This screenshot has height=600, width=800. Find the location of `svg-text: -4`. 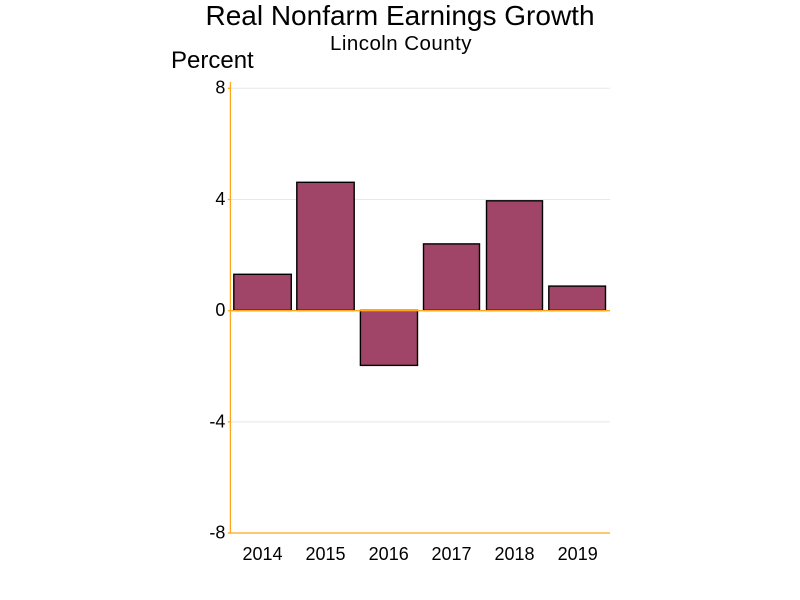

svg-text: -4 is located at coordinates (217, 421).